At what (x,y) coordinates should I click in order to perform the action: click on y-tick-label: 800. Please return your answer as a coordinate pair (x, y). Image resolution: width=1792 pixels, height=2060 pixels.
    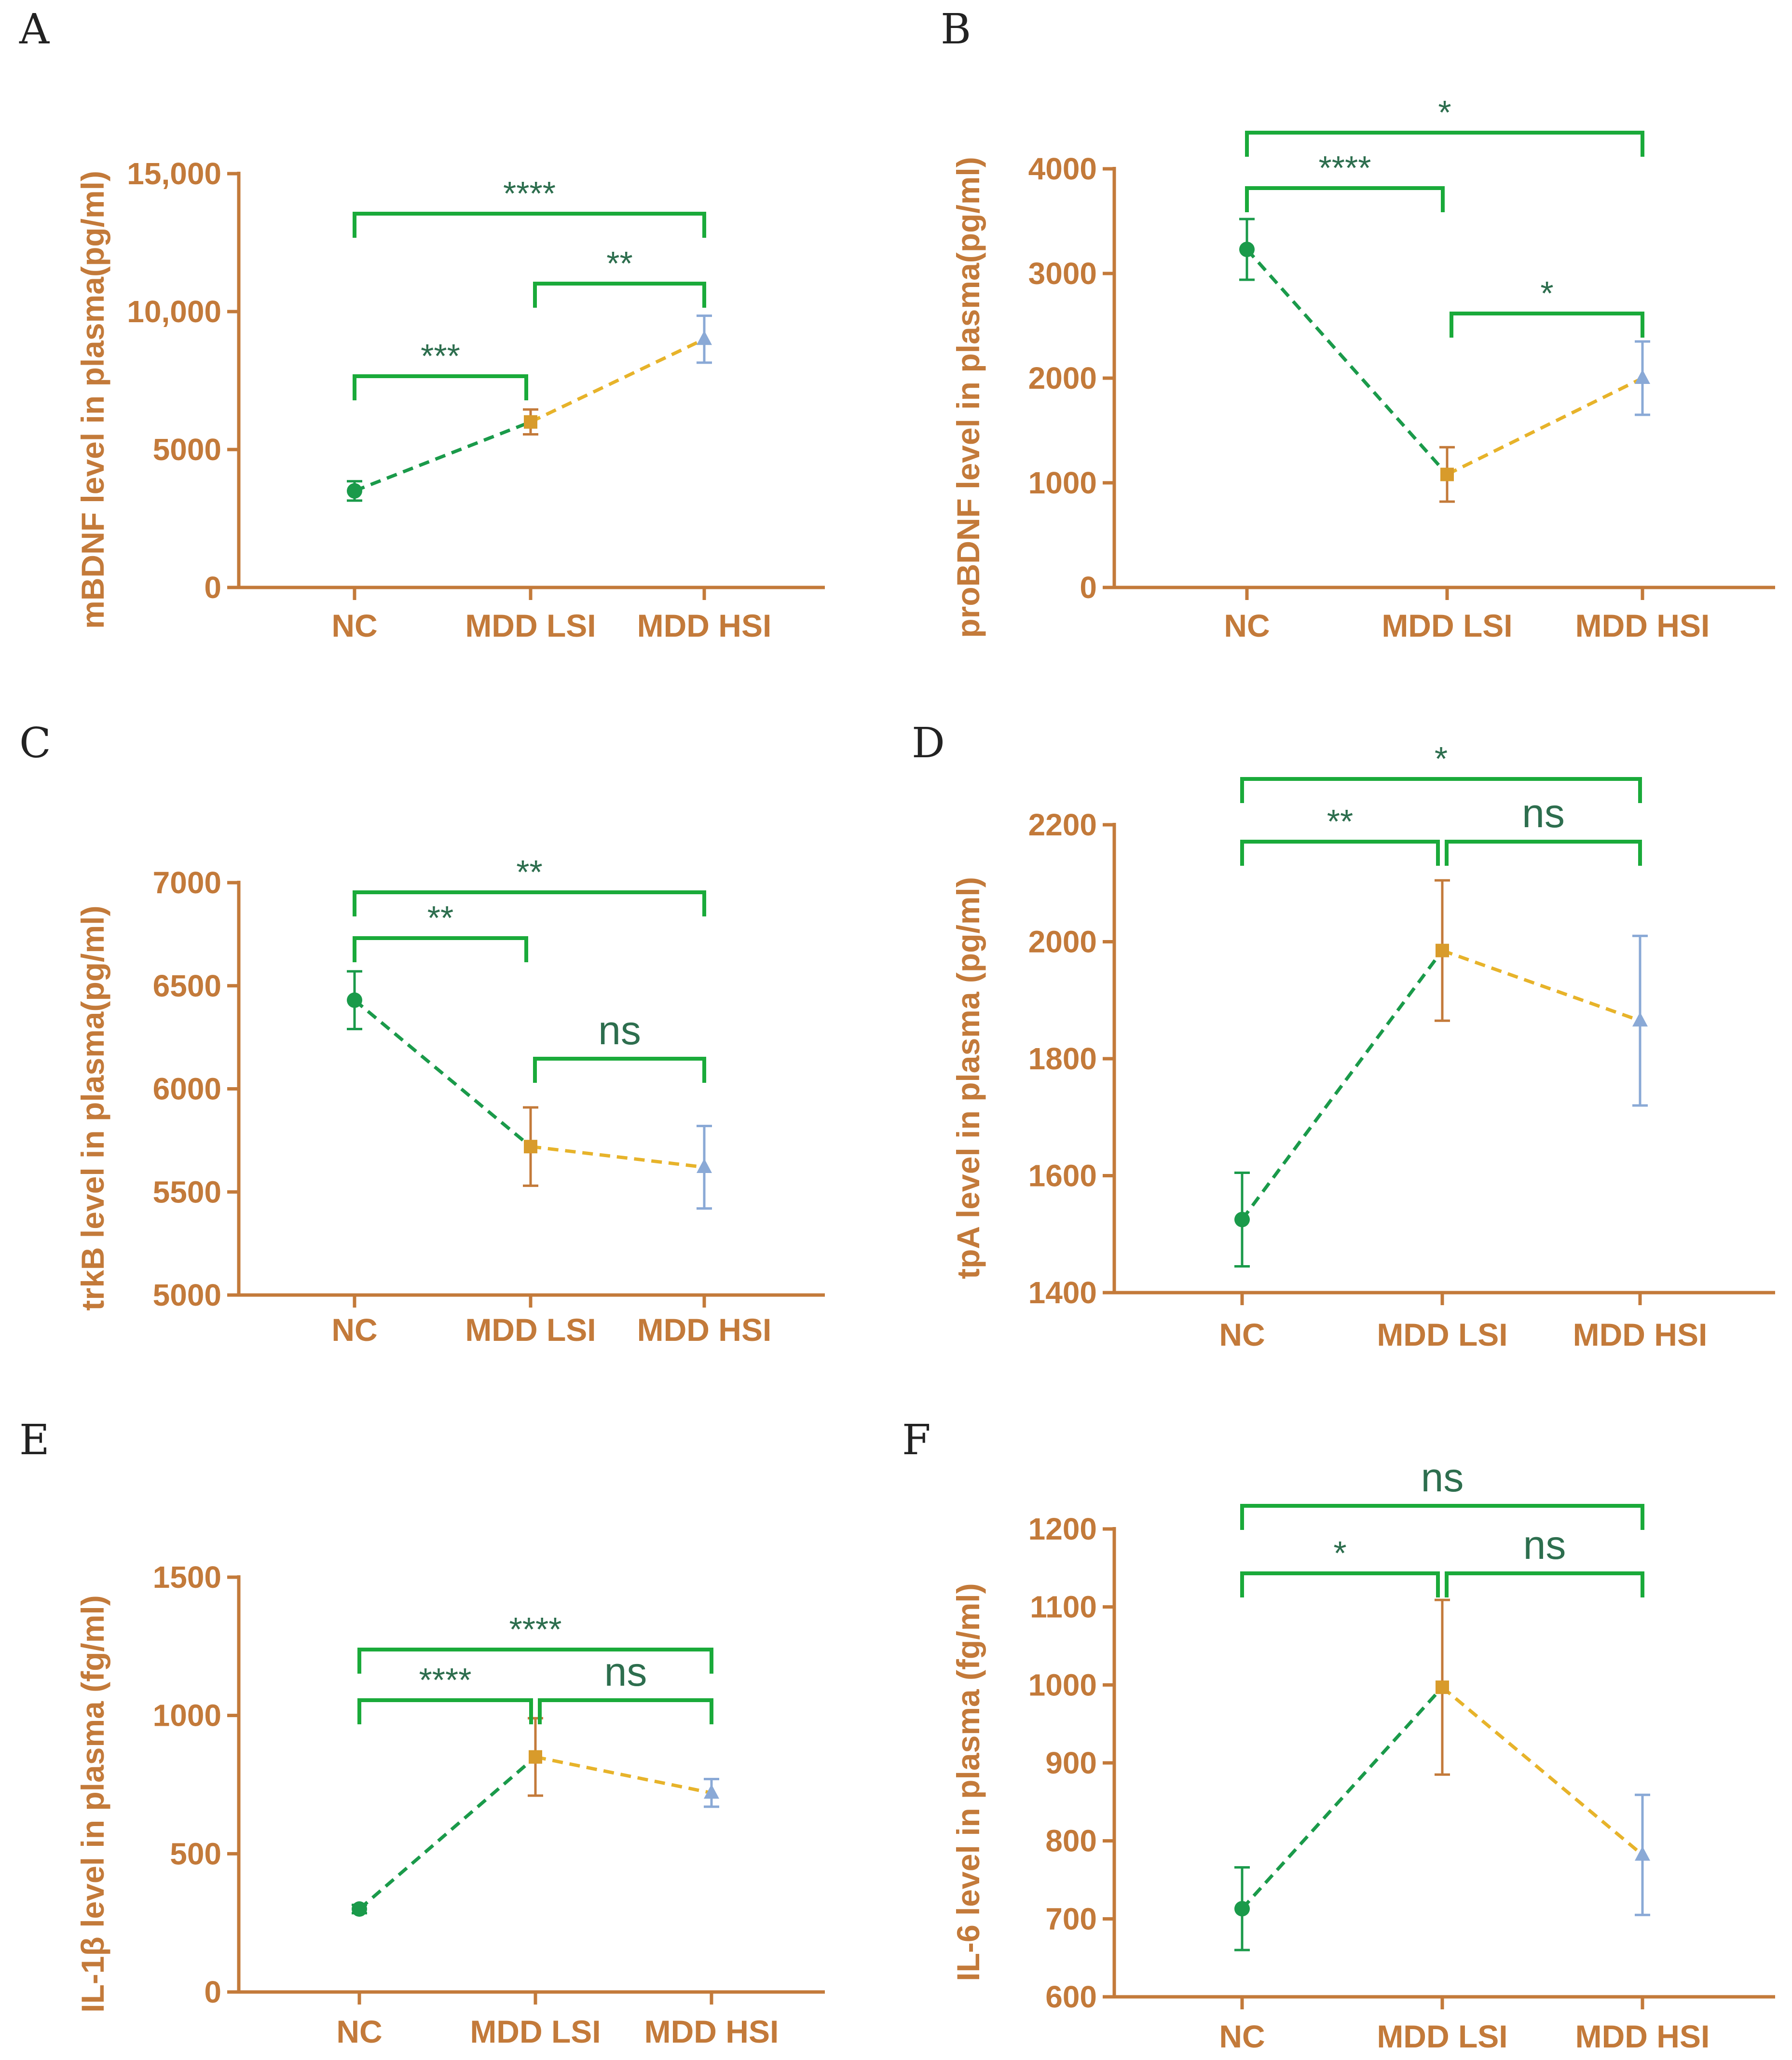
    Looking at the image, I should click on (1071, 1841).